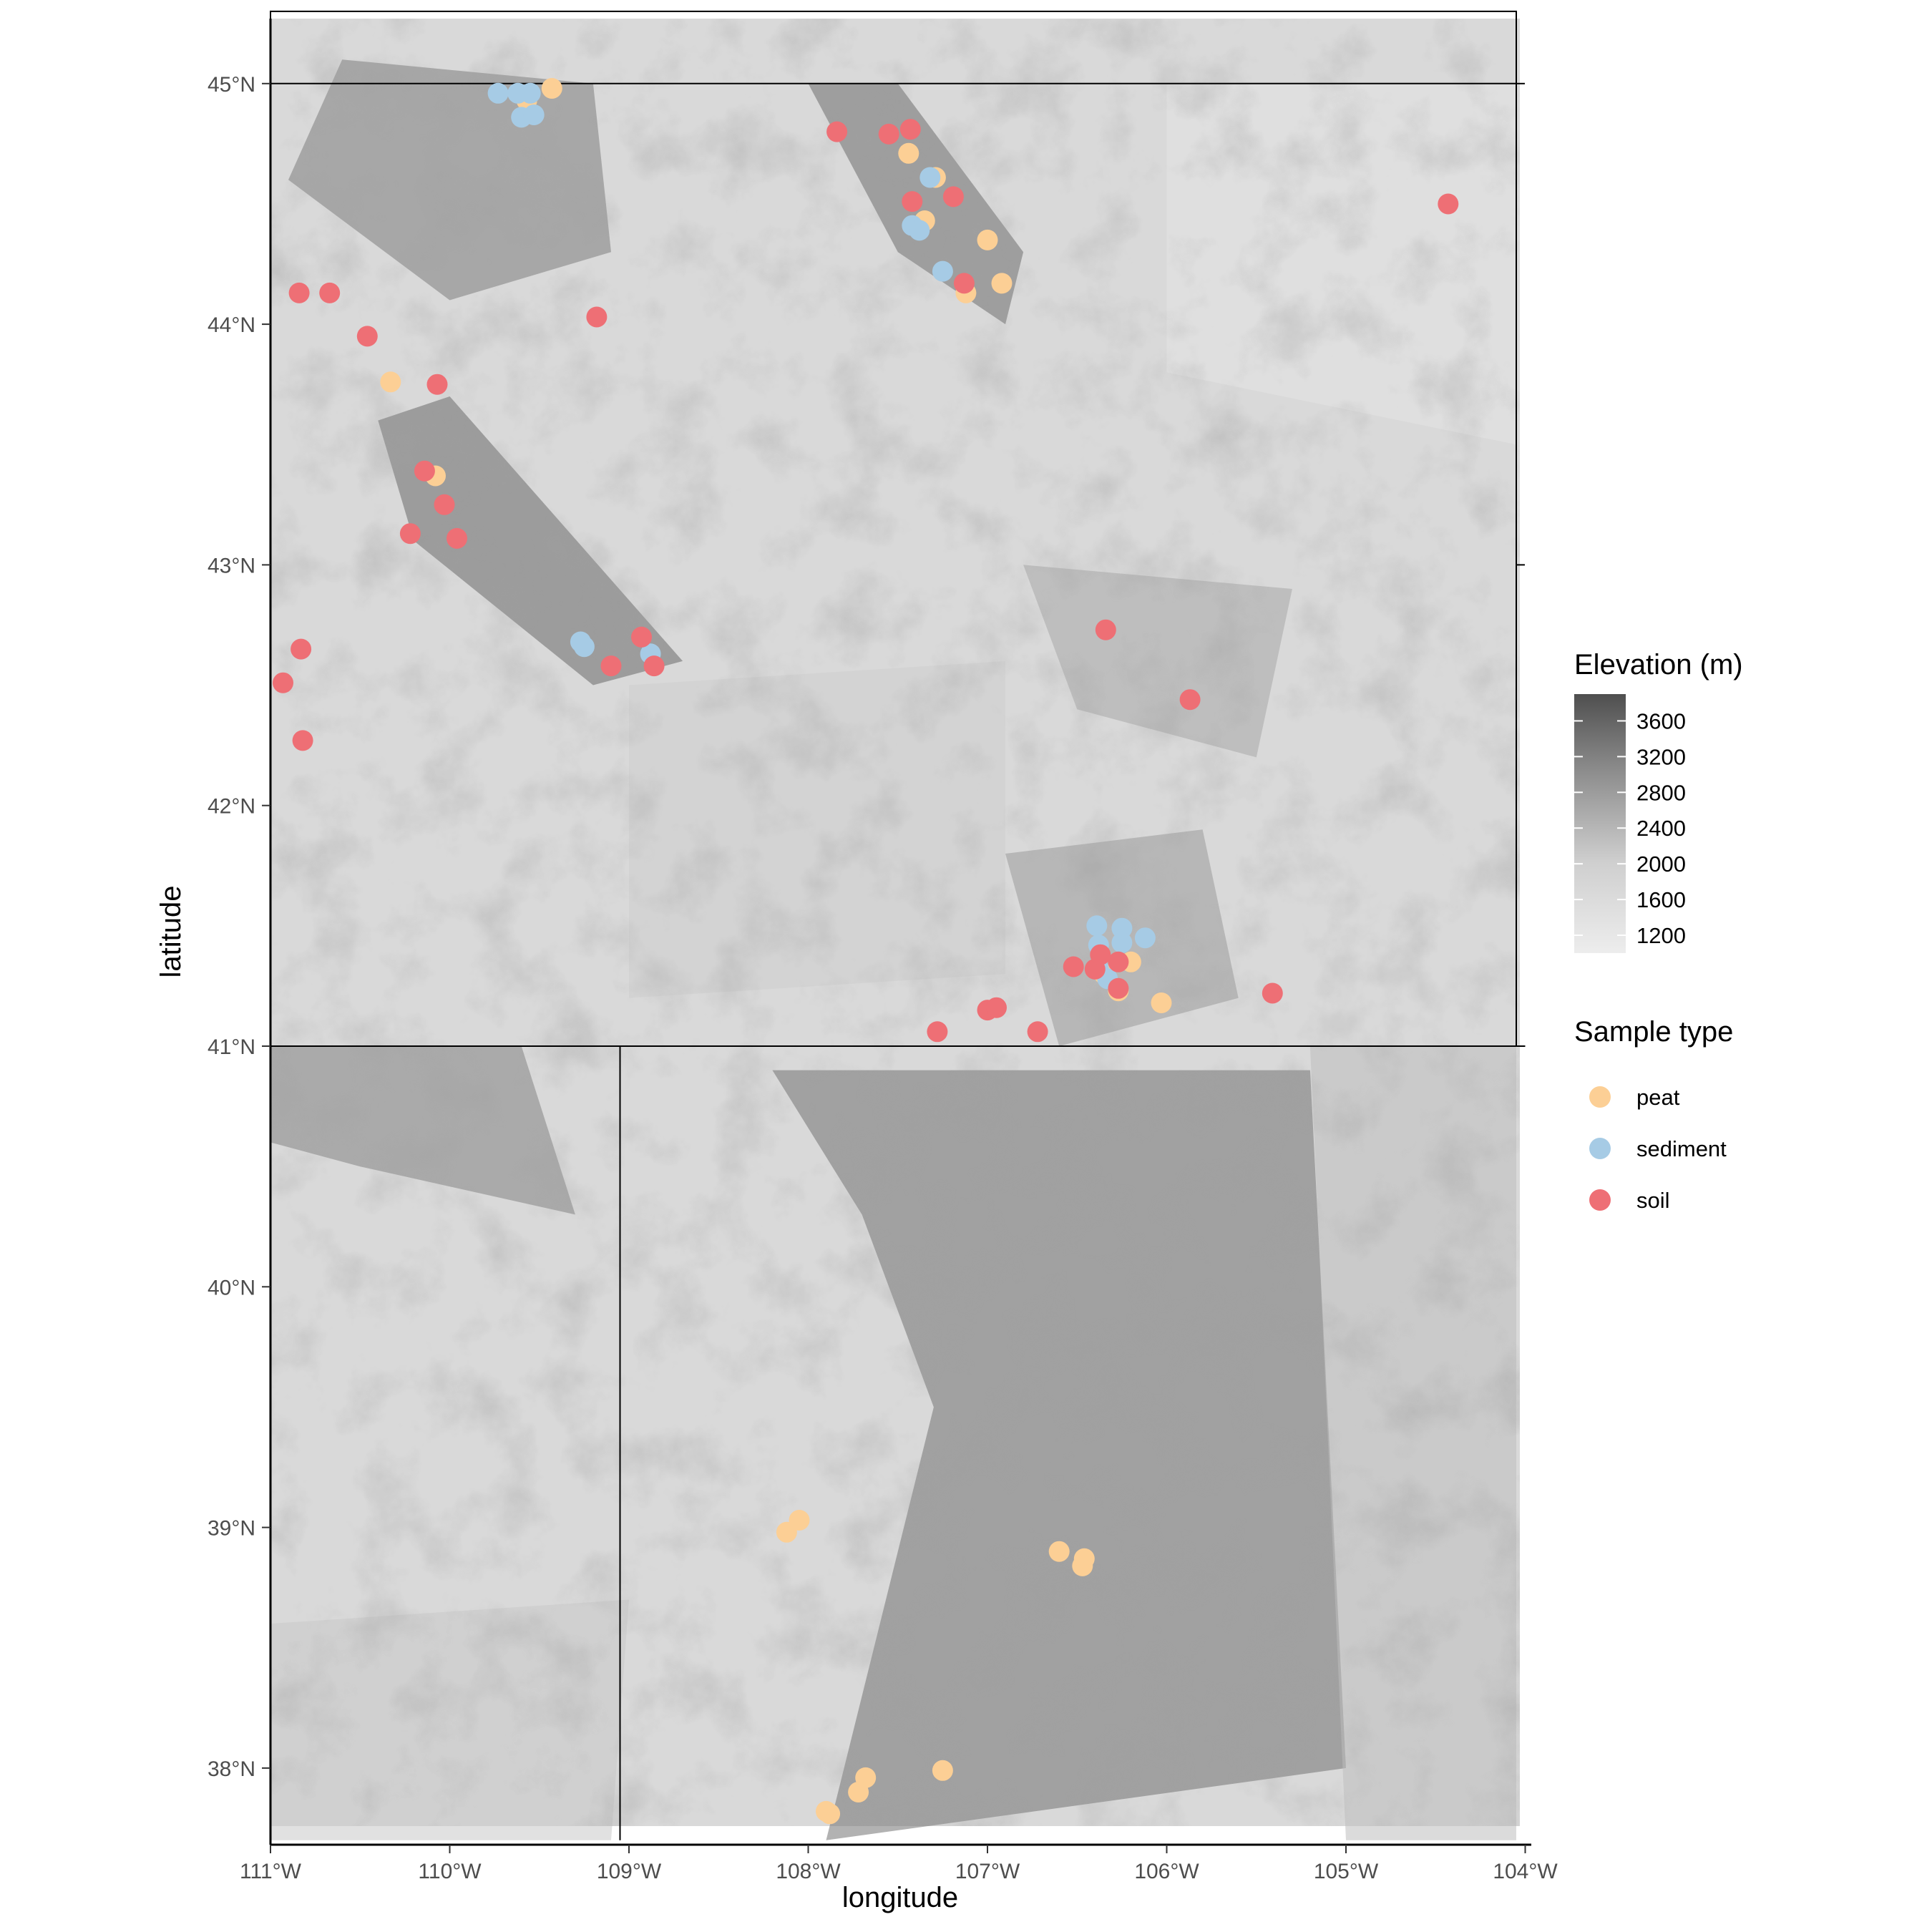  What do you see at coordinates (271, 1871) in the screenshot?
I see `x-tick-label: 111°W` at bounding box center [271, 1871].